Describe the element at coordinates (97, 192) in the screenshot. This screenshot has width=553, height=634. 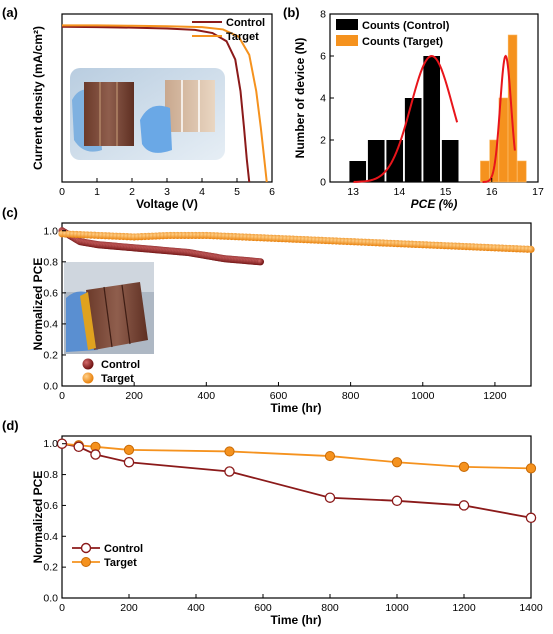
I see `panel-a-xtick-label: 1` at that location.